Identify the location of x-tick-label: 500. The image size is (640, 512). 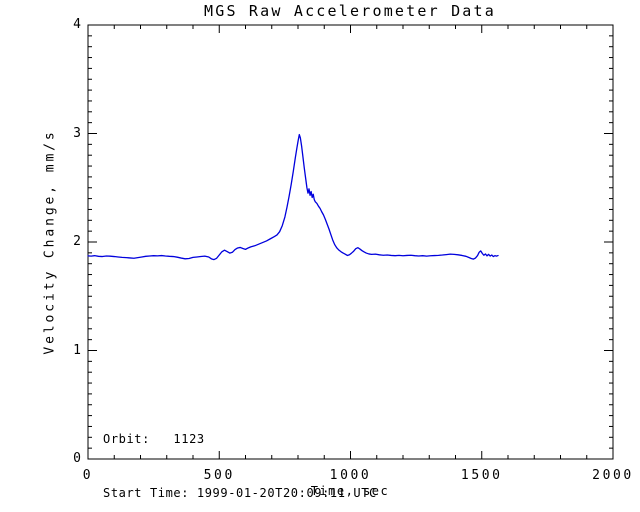
(219, 475).